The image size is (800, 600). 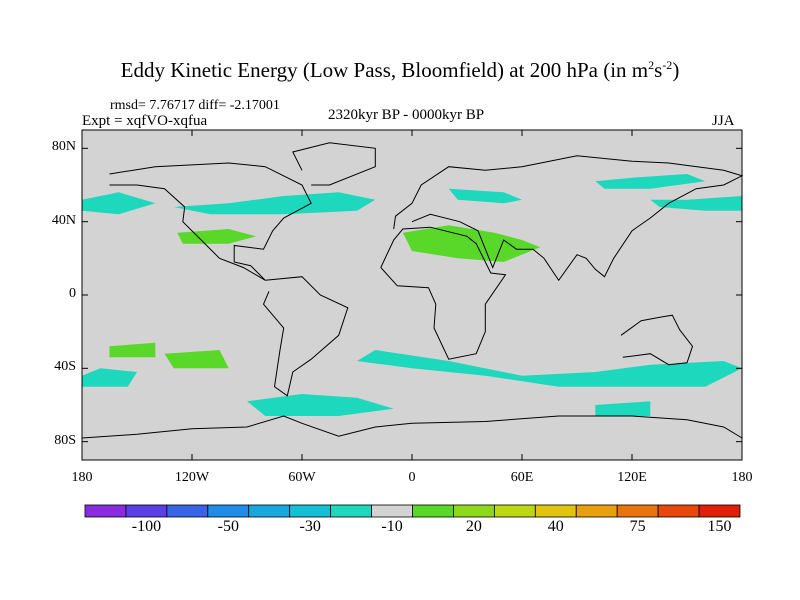 What do you see at coordinates (650, 181) in the screenshot?
I see `region-east-siberia-band` at bounding box center [650, 181].